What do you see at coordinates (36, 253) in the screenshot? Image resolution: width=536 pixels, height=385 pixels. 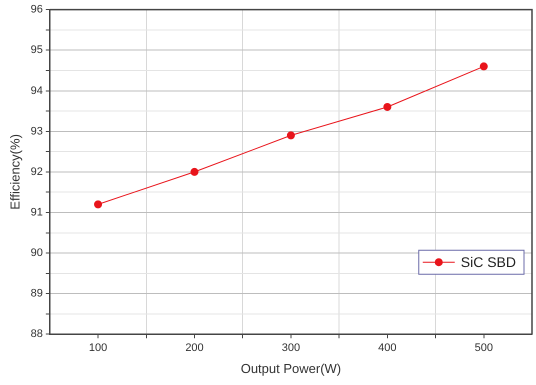 I see `y-tick-label: 90` at bounding box center [36, 253].